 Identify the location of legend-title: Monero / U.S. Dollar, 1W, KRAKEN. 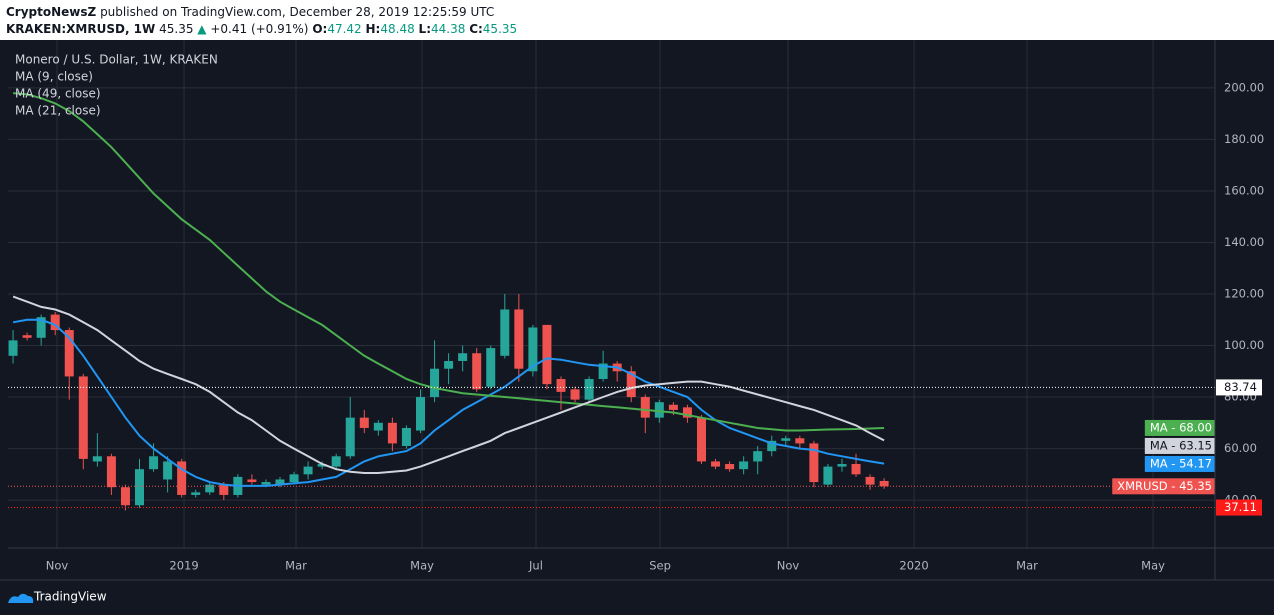
(116, 60).